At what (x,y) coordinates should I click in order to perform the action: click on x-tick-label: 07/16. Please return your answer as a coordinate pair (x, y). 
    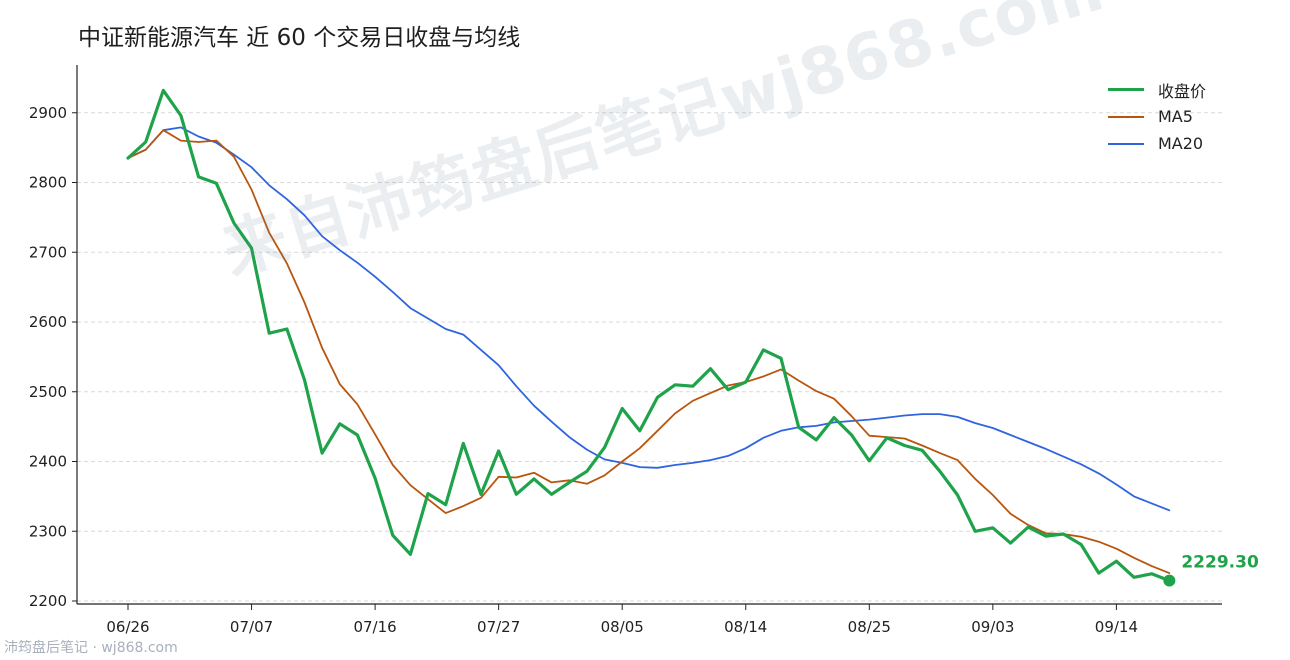
    Looking at the image, I should click on (374, 627).